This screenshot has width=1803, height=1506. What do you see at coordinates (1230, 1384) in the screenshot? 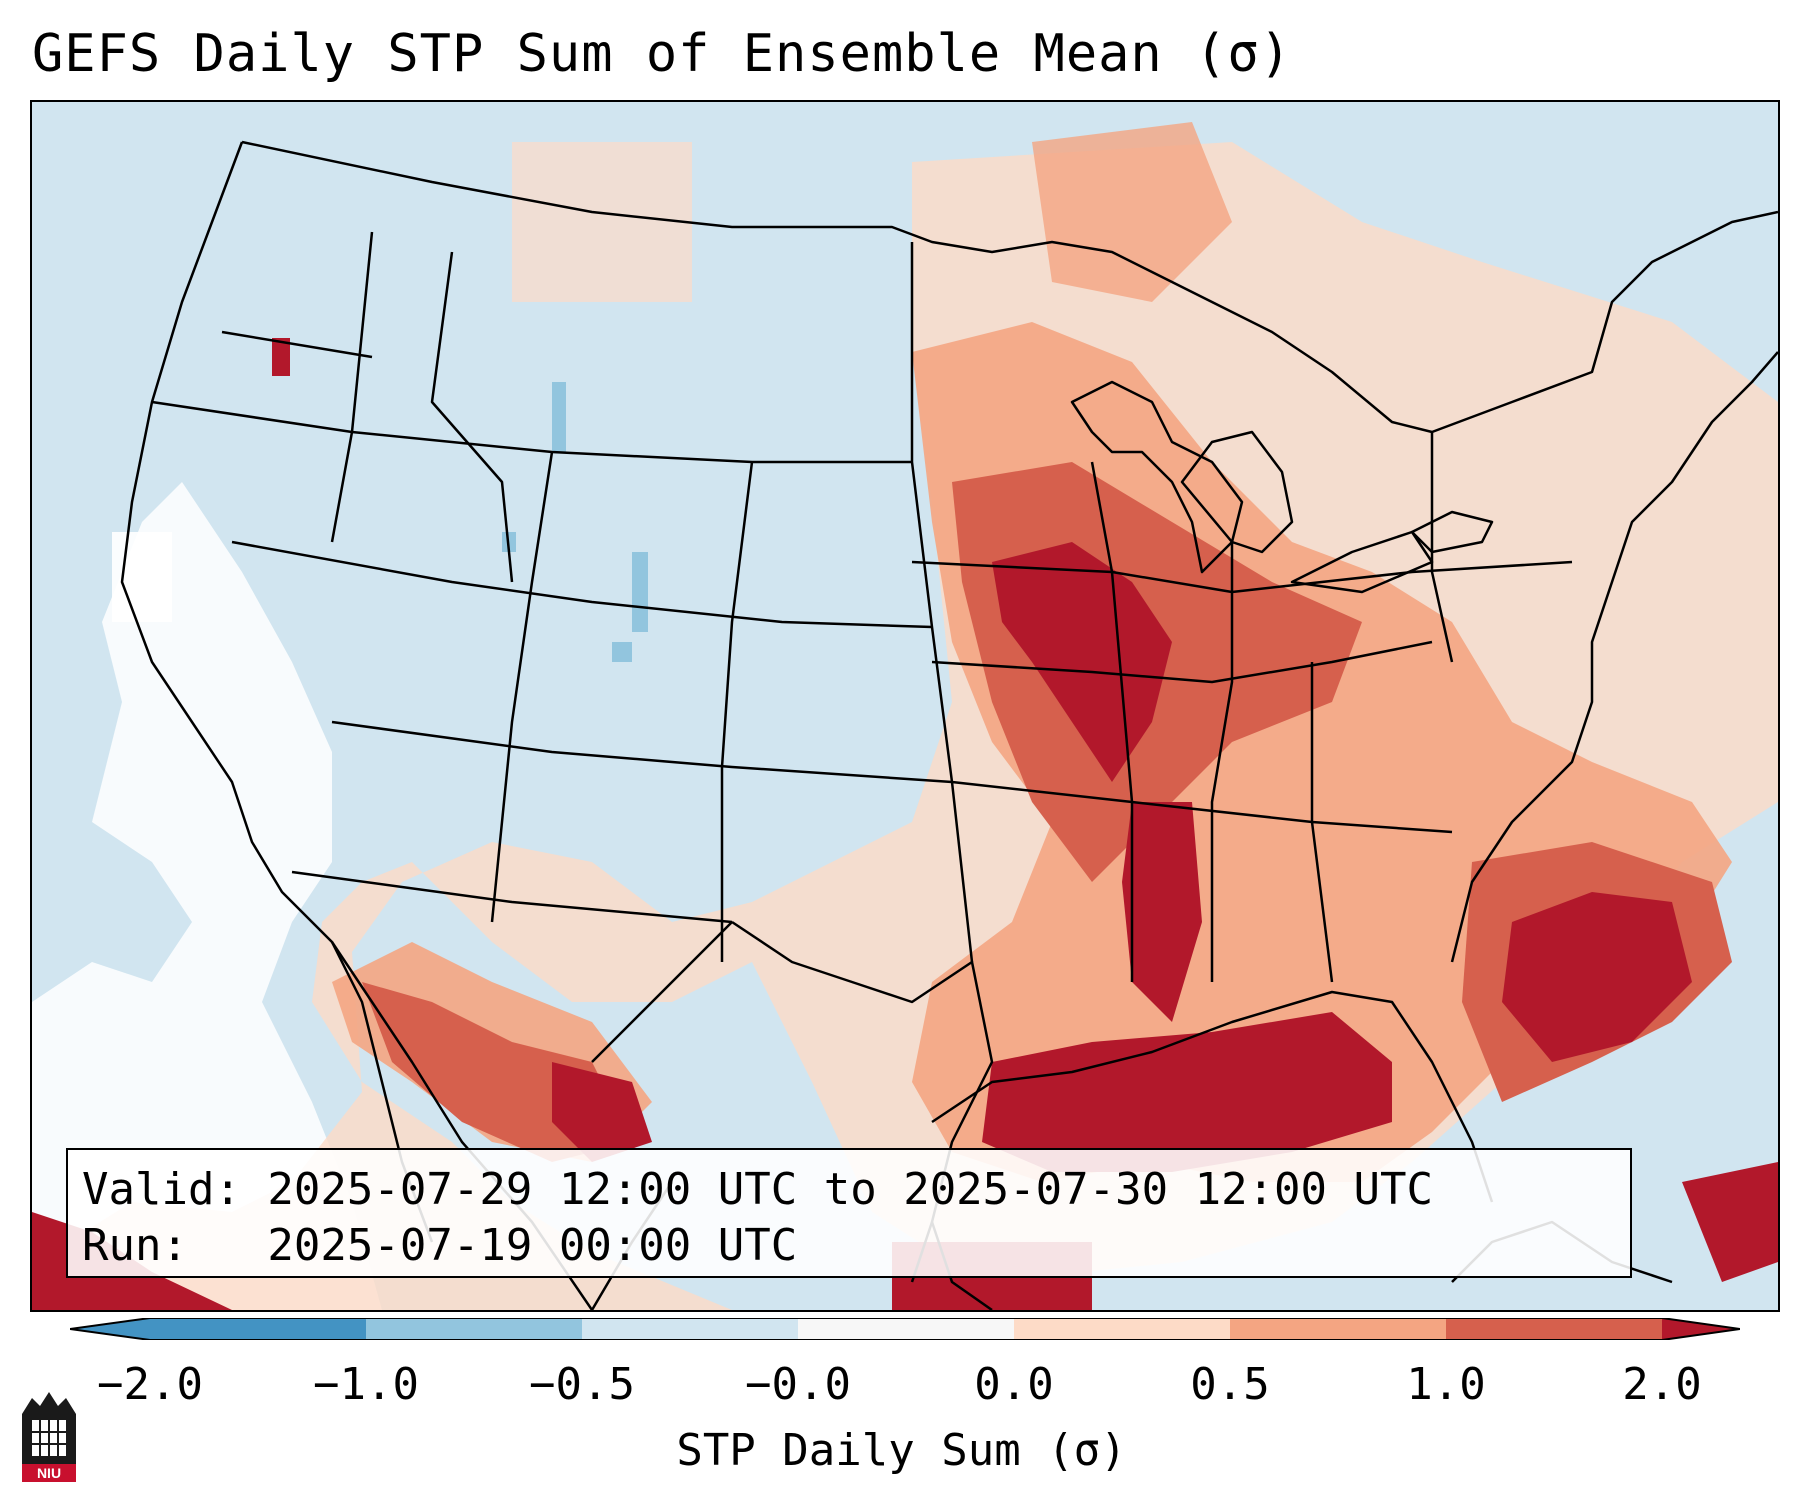
I see `colorbar-tick-label: 0.5` at bounding box center [1230, 1384].